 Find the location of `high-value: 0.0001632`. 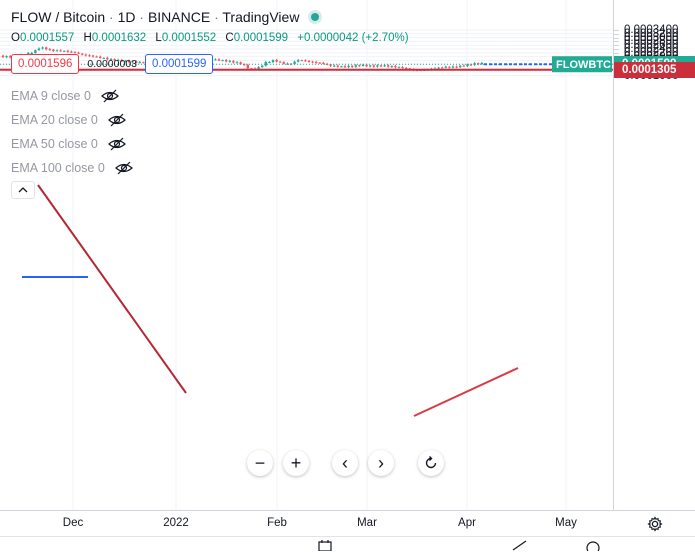

high-value: 0.0001632 is located at coordinates (119, 38).